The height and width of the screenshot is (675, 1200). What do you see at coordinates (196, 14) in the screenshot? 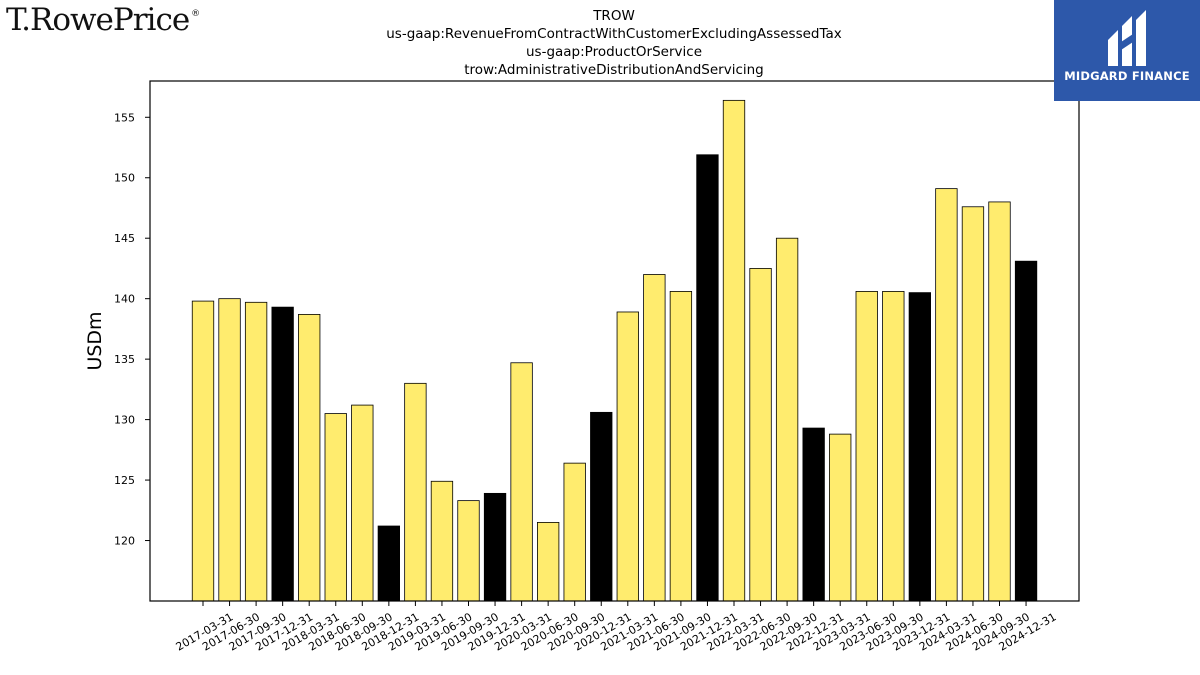
I see `registered-mark: ®` at bounding box center [196, 14].